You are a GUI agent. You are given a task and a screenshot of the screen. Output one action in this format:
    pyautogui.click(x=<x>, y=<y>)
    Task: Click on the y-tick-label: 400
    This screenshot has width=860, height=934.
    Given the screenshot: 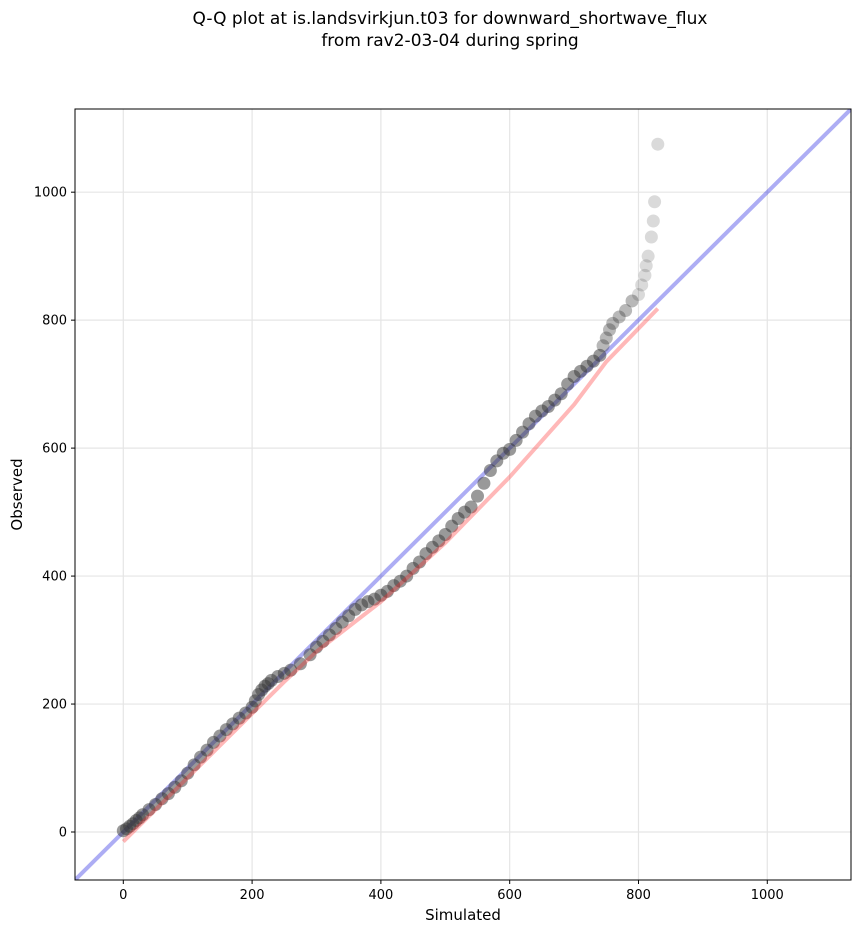 What is the action you would take?
    pyautogui.click(x=54, y=577)
    